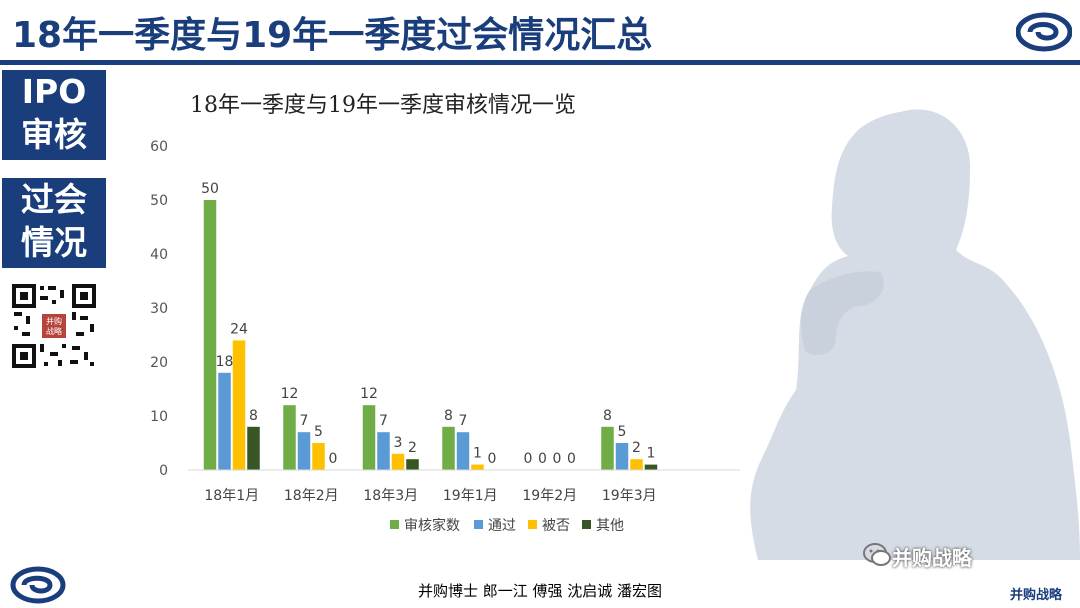 The image size is (1080, 608). What do you see at coordinates (54, 321) in the screenshot?
I see `svg-text: 并购` at bounding box center [54, 321].